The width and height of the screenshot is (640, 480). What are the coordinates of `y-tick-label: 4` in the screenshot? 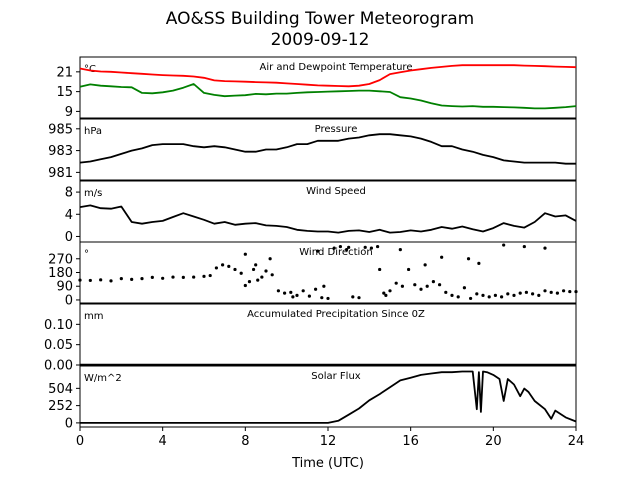 It's located at (69, 215).